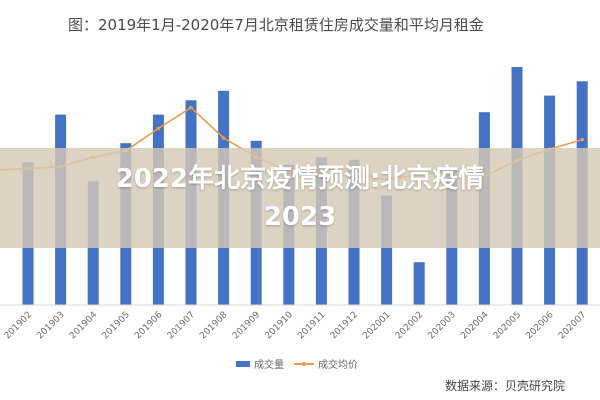 The height and width of the screenshot is (400, 600). Describe the element at coordinates (280, 326) in the screenshot. I see `x-tick-201910: 201910` at that location.